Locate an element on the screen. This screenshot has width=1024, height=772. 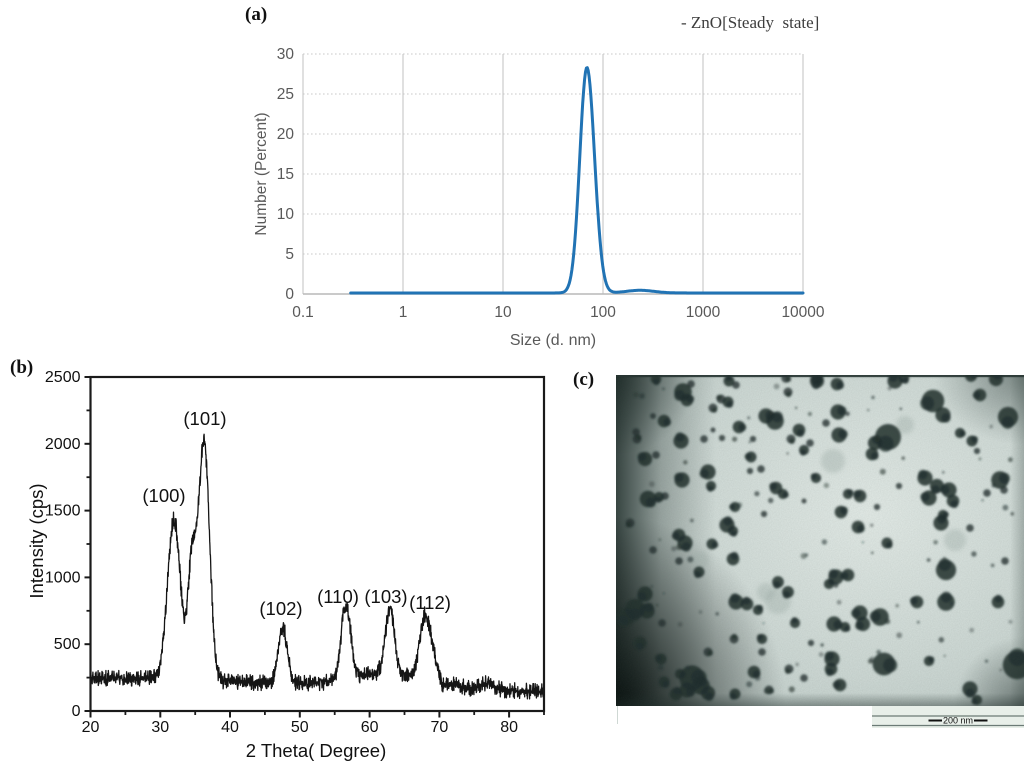
svg-text: 40 is located at coordinates (230, 727).